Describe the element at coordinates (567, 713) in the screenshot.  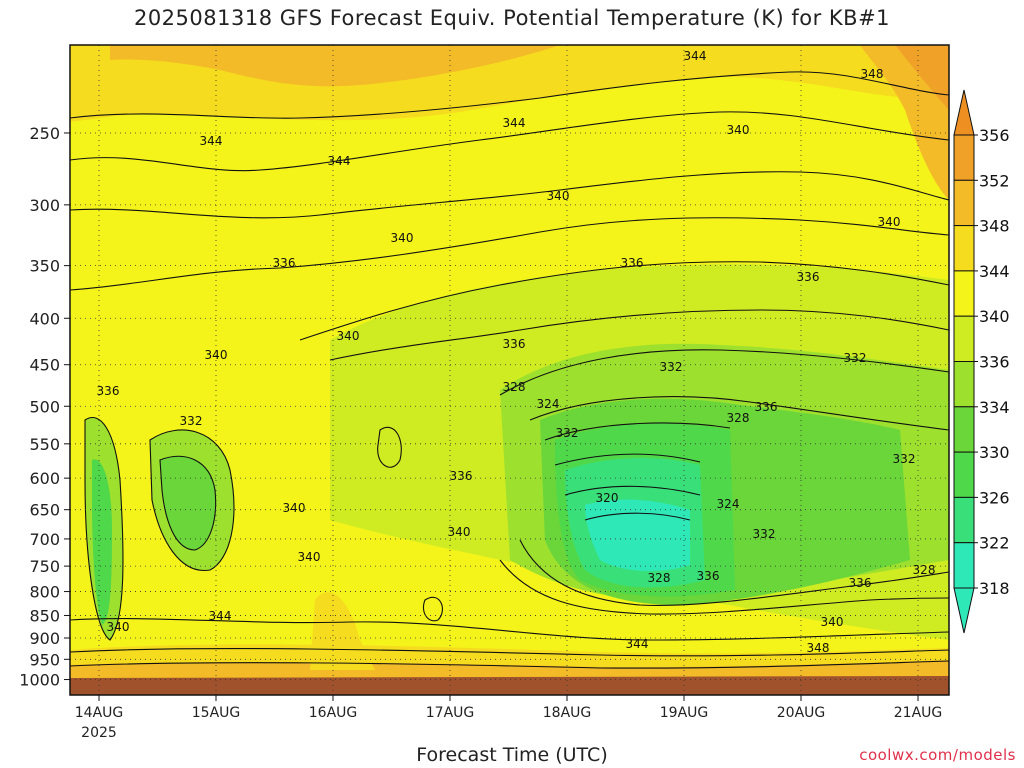
I see `x-tick-label: 18AUG` at that location.